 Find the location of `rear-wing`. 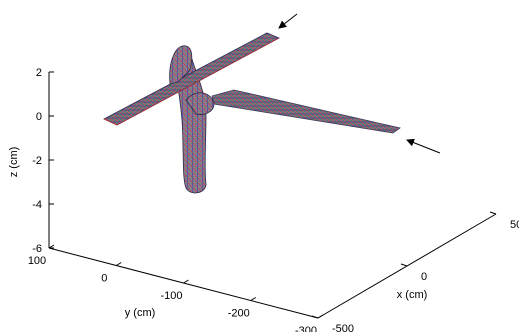

rear-wing is located at coordinates (306, 111).